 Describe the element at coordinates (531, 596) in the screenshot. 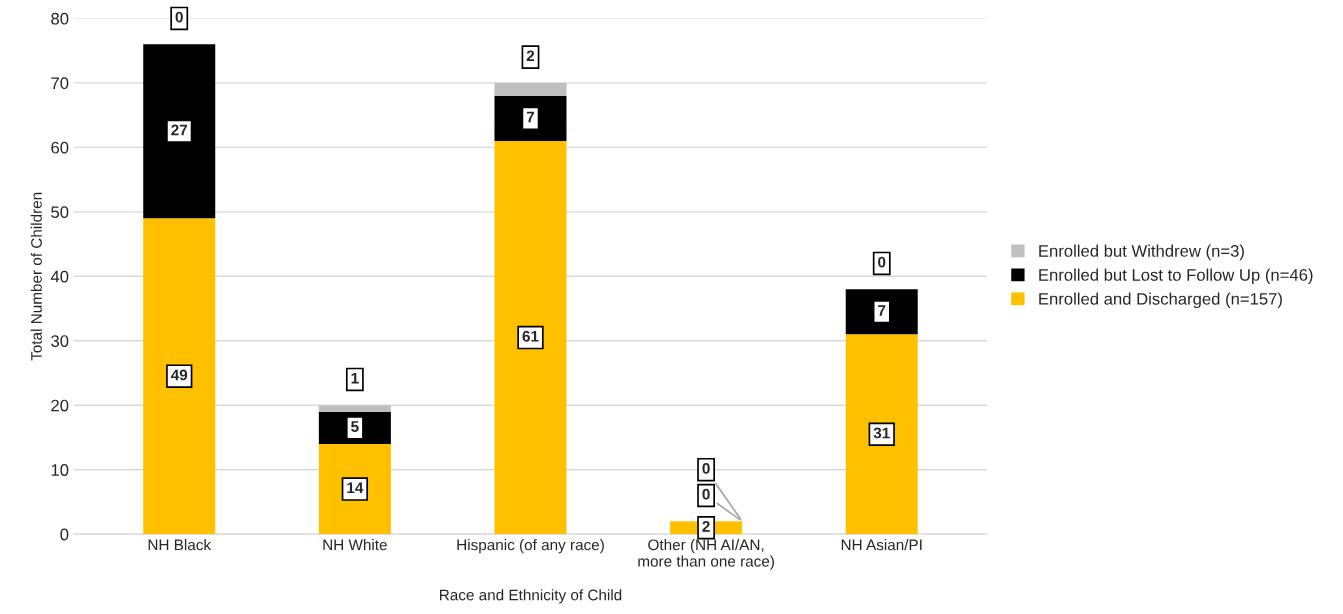

I see `x-axis-title: Race and Ethnicity of Child` at that location.